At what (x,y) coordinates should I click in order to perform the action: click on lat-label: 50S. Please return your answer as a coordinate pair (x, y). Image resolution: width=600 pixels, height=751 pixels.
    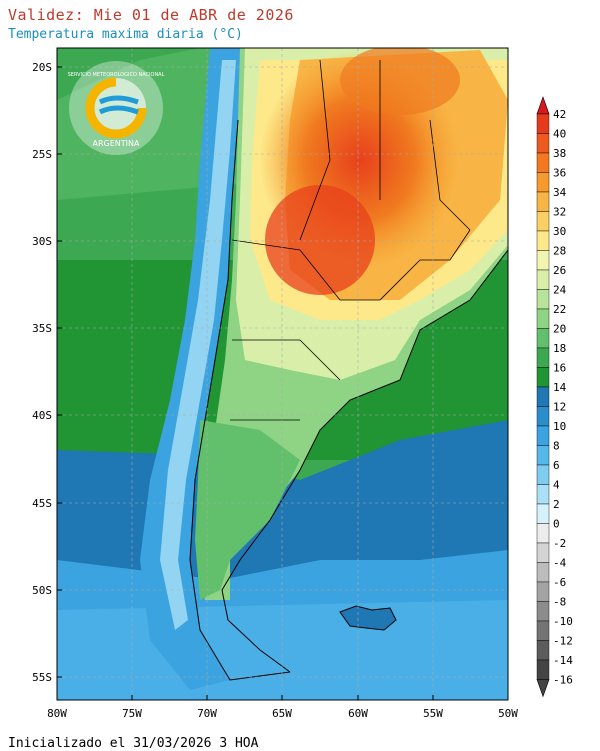
    Looking at the image, I should click on (42, 590).